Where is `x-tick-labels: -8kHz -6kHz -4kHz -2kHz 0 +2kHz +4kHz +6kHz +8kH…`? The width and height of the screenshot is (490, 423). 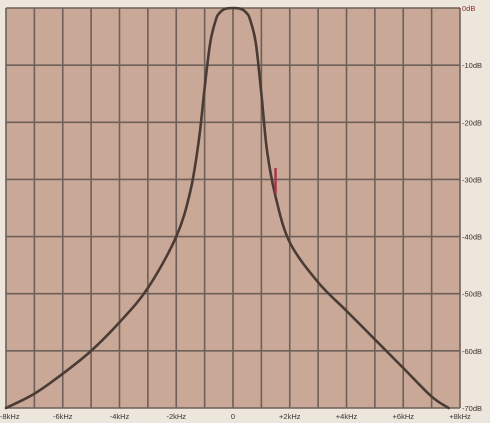 x-tick-labels: -8kHz -6kHz -4kHz -2kHz 0 +2kHz +4kHz +6kHz +8kH… is located at coordinates (235, 416).